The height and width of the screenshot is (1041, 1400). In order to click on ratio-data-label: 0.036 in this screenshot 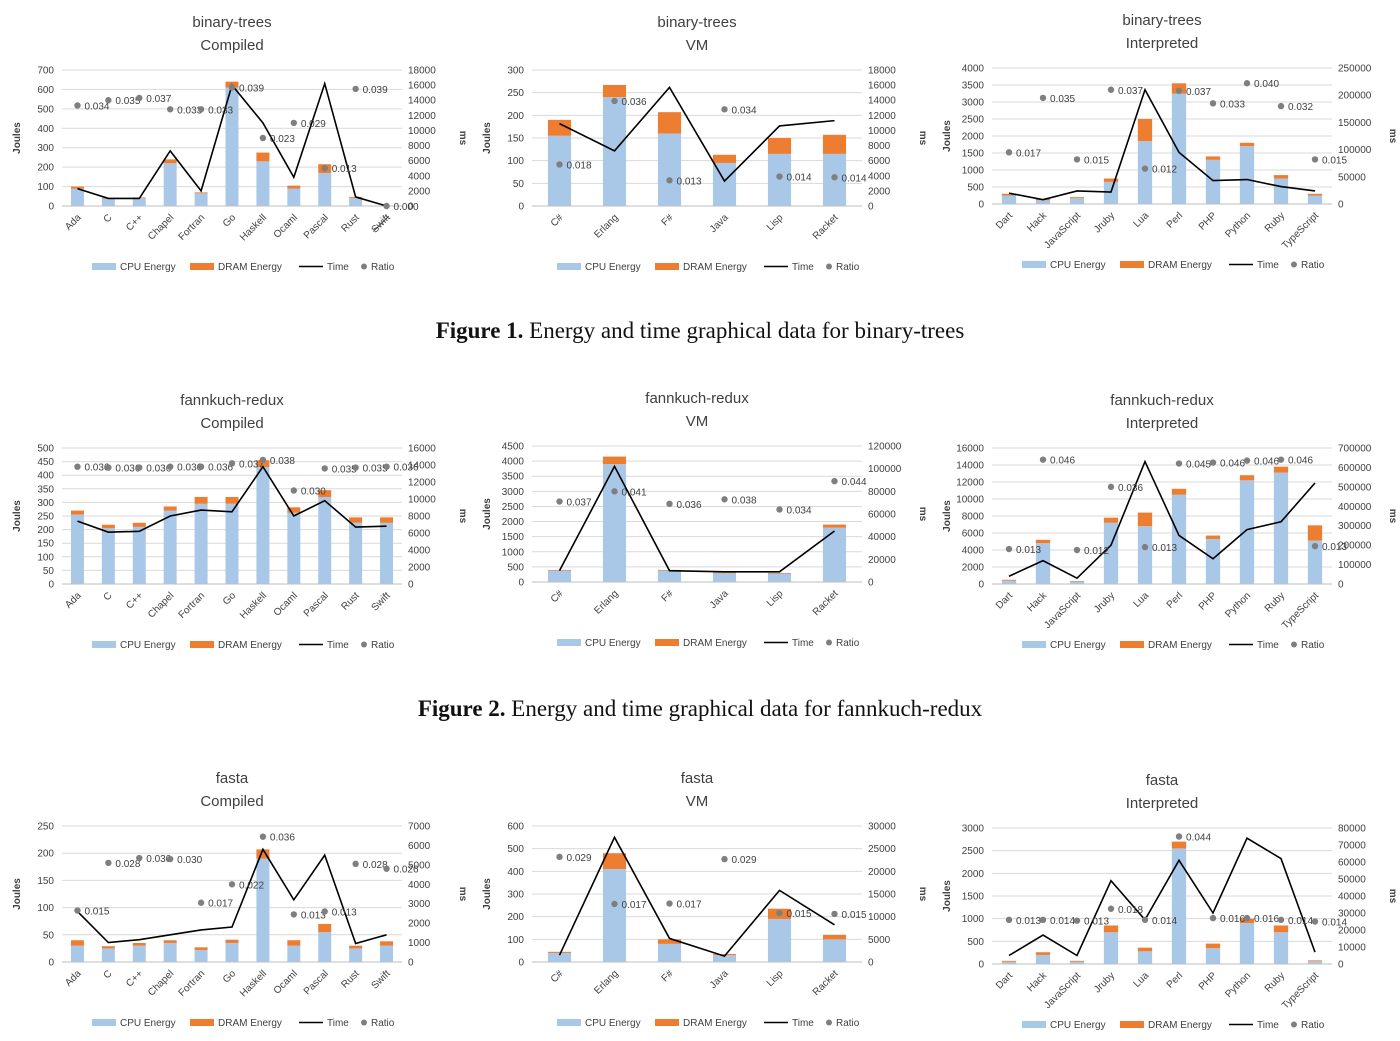, I will do `click(406, 468)`.